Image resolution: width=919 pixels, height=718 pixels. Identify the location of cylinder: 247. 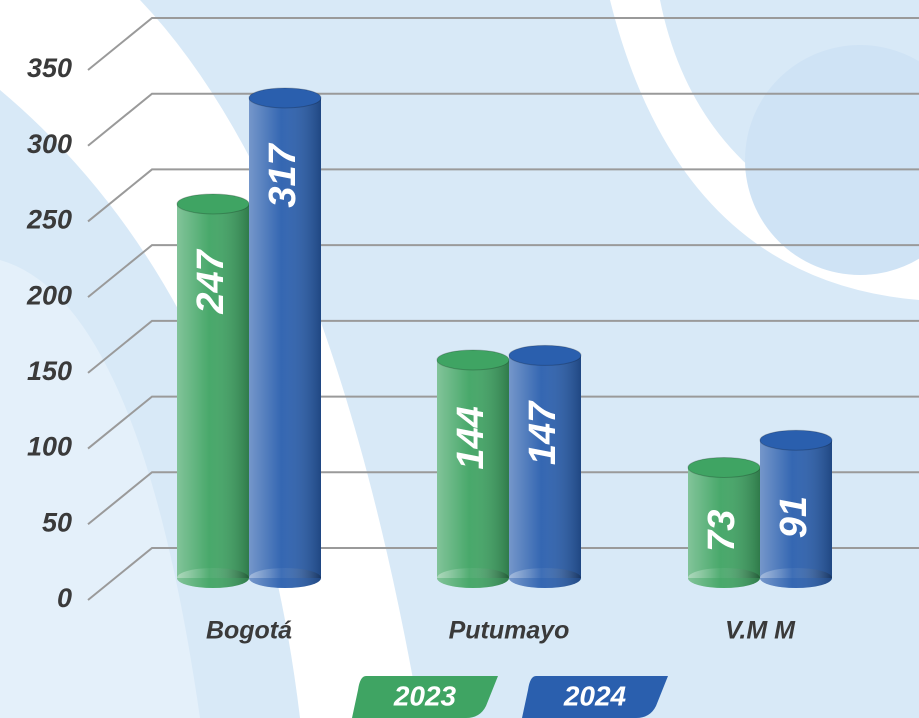
(213, 390).